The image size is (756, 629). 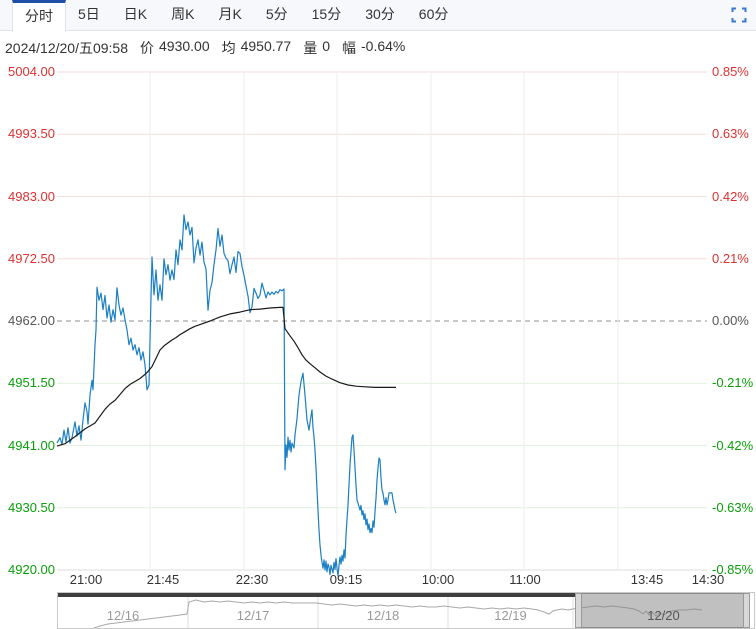 What do you see at coordinates (31, 445) in the screenshot?
I see `price-axis-label-6: 4941.00` at bounding box center [31, 445].